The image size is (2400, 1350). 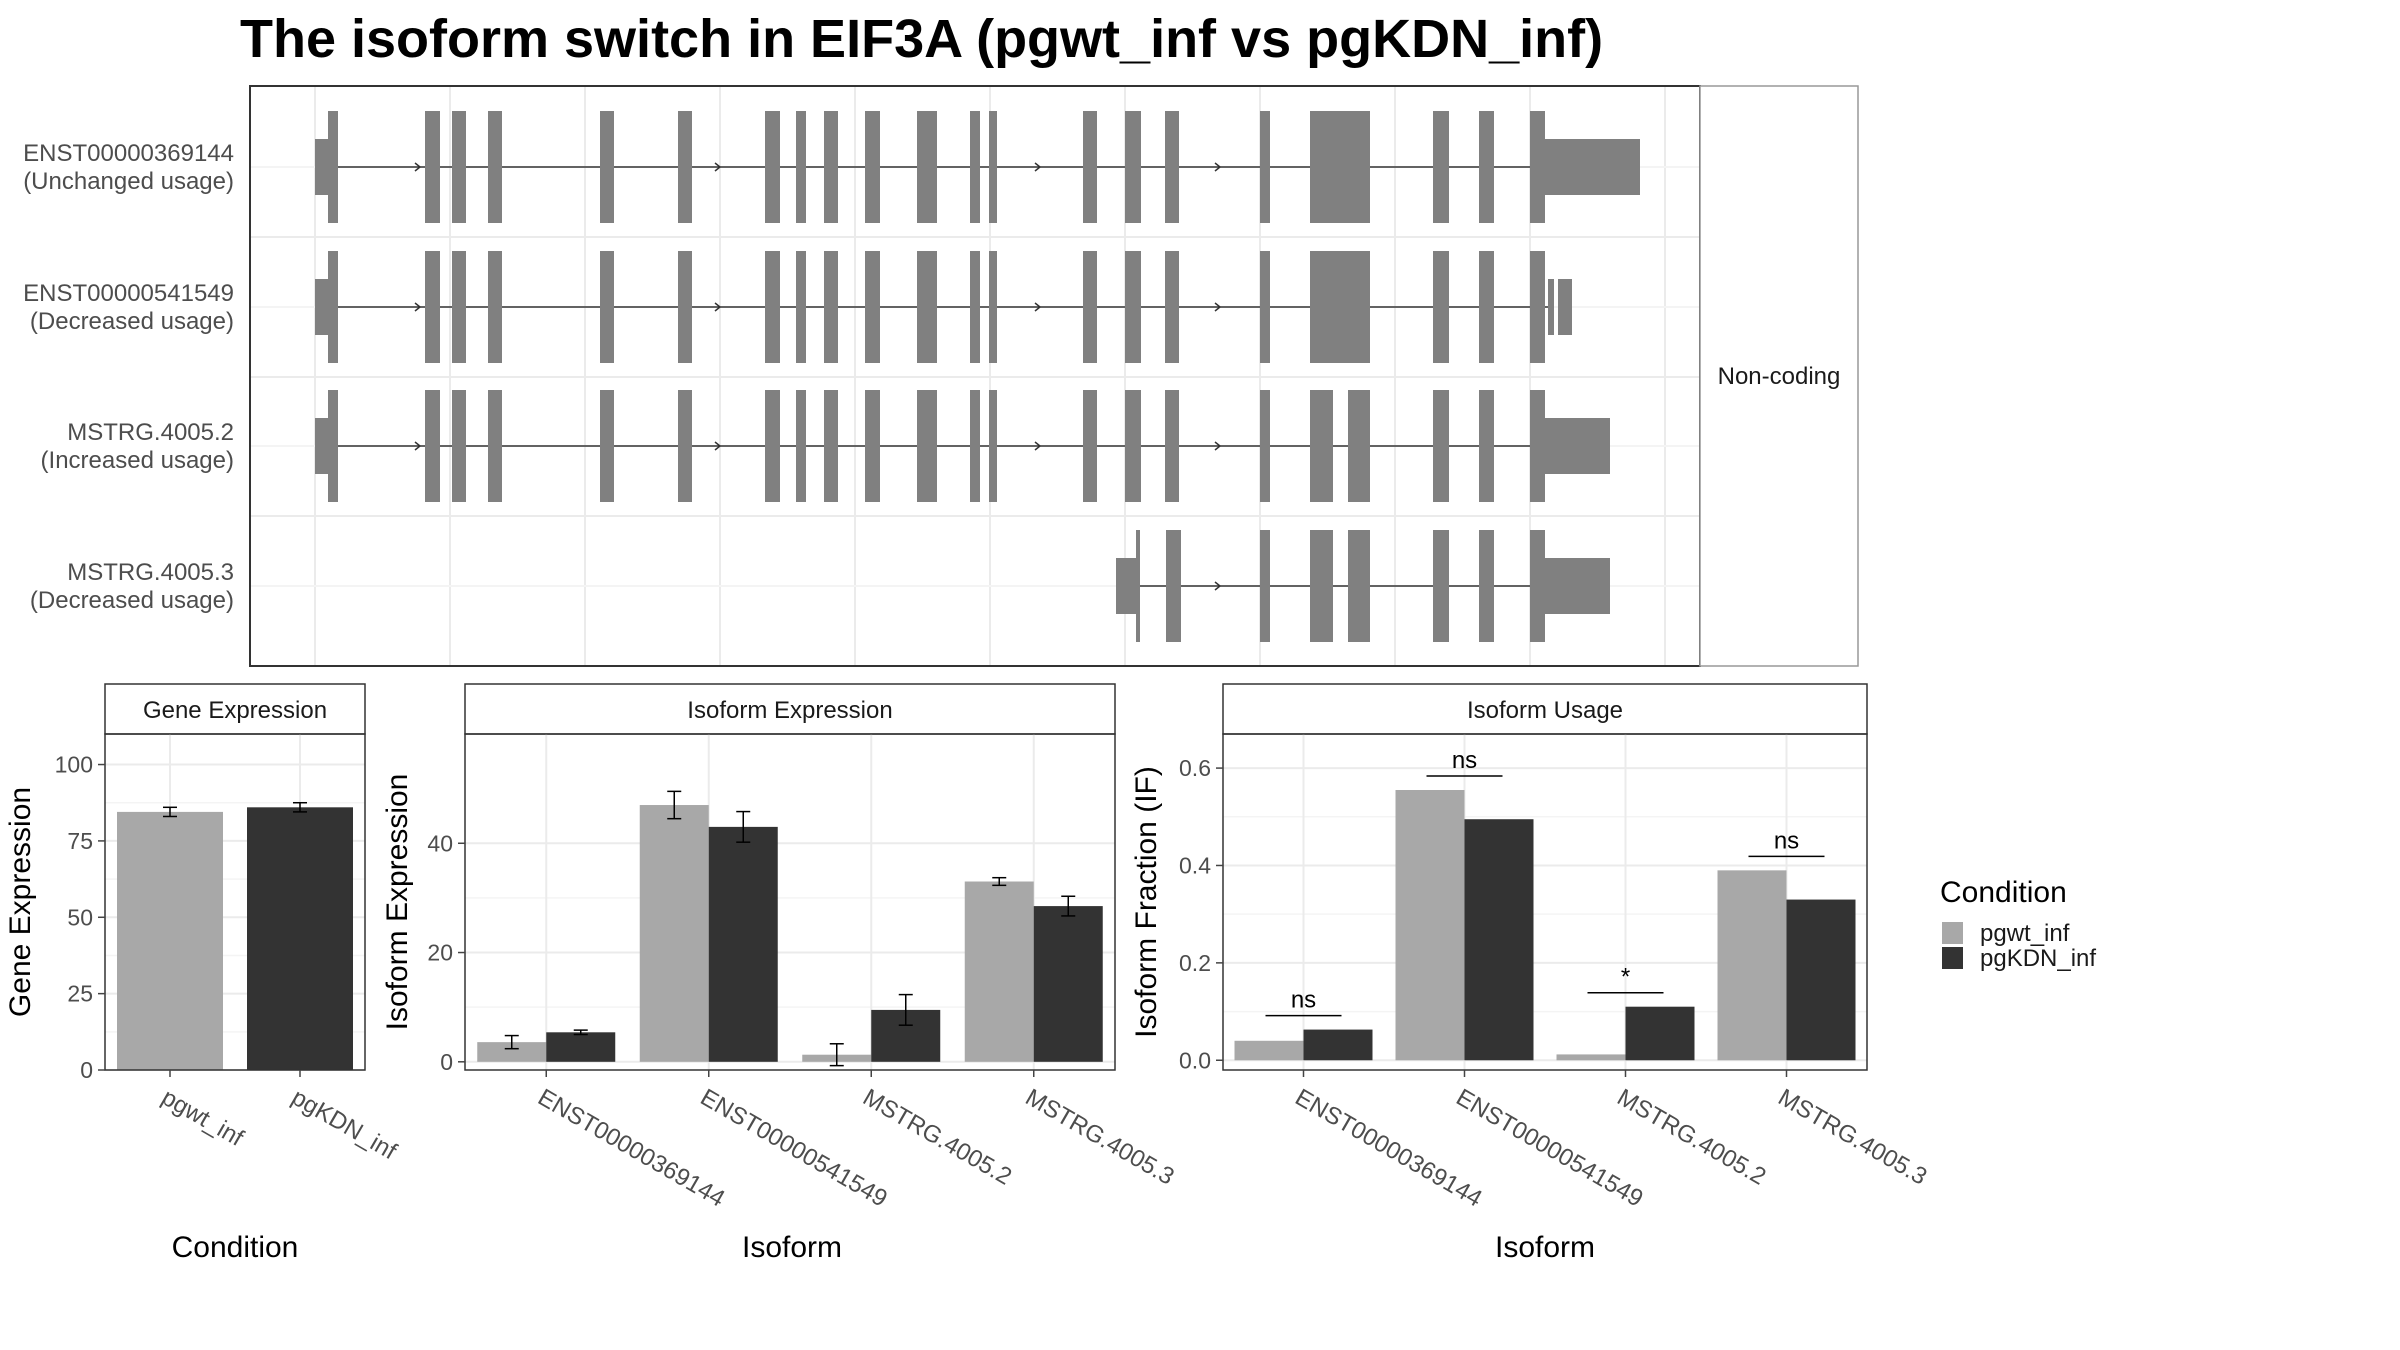 What do you see at coordinates (1545, 710) in the screenshot?
I see `panel-strip-title: Isoform Usage` at bounding box center [1545, 710].